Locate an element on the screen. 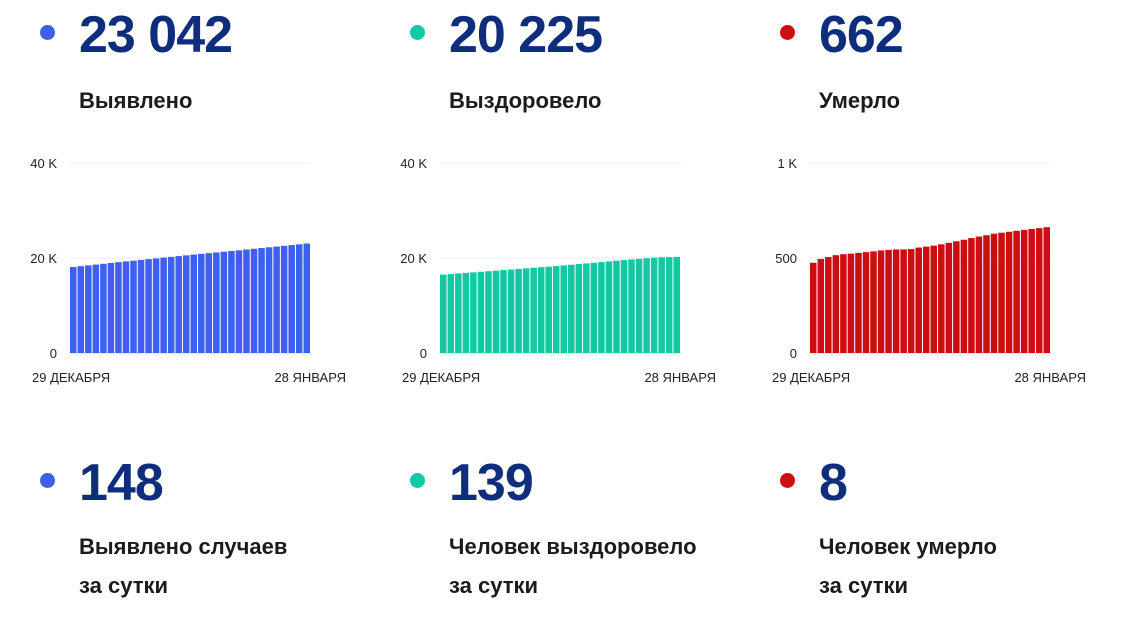 The height and width of the screenshot is (630, 1135). y-tick-label: 500 is located at coordinates (786, 258).